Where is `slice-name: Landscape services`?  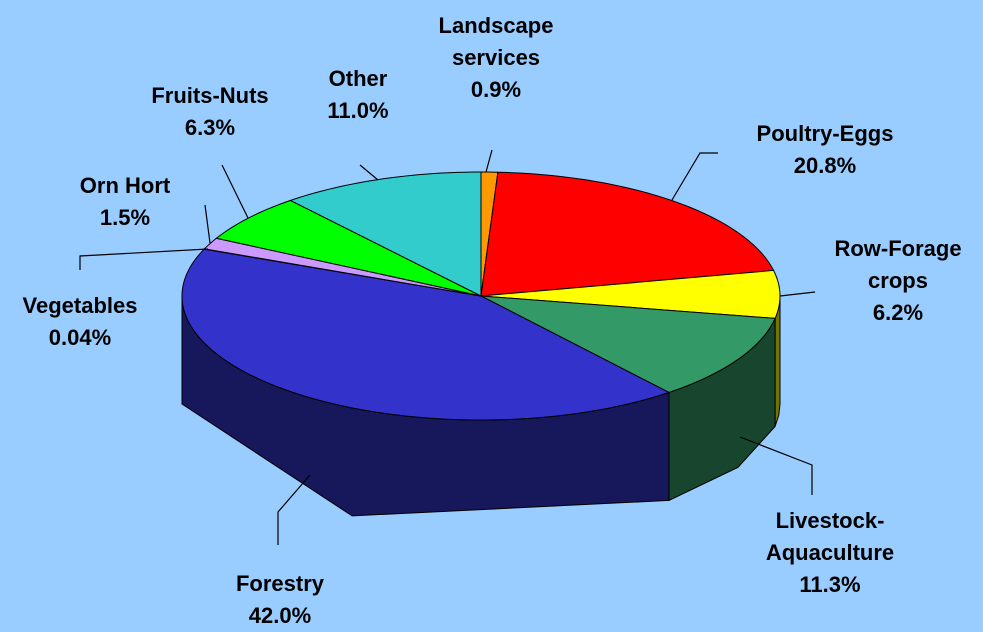
slice-name: Landscape services is located at coordinates (496, 41).